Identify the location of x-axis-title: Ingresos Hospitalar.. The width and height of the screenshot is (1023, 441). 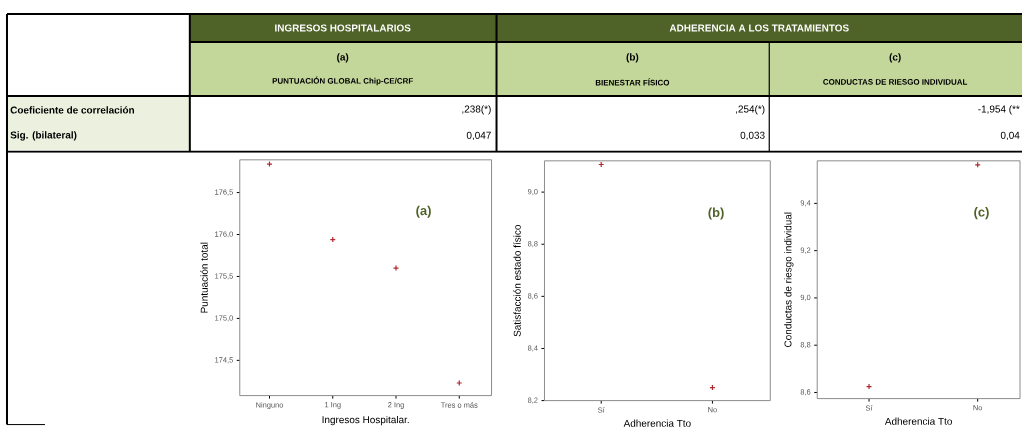
(365, 421).